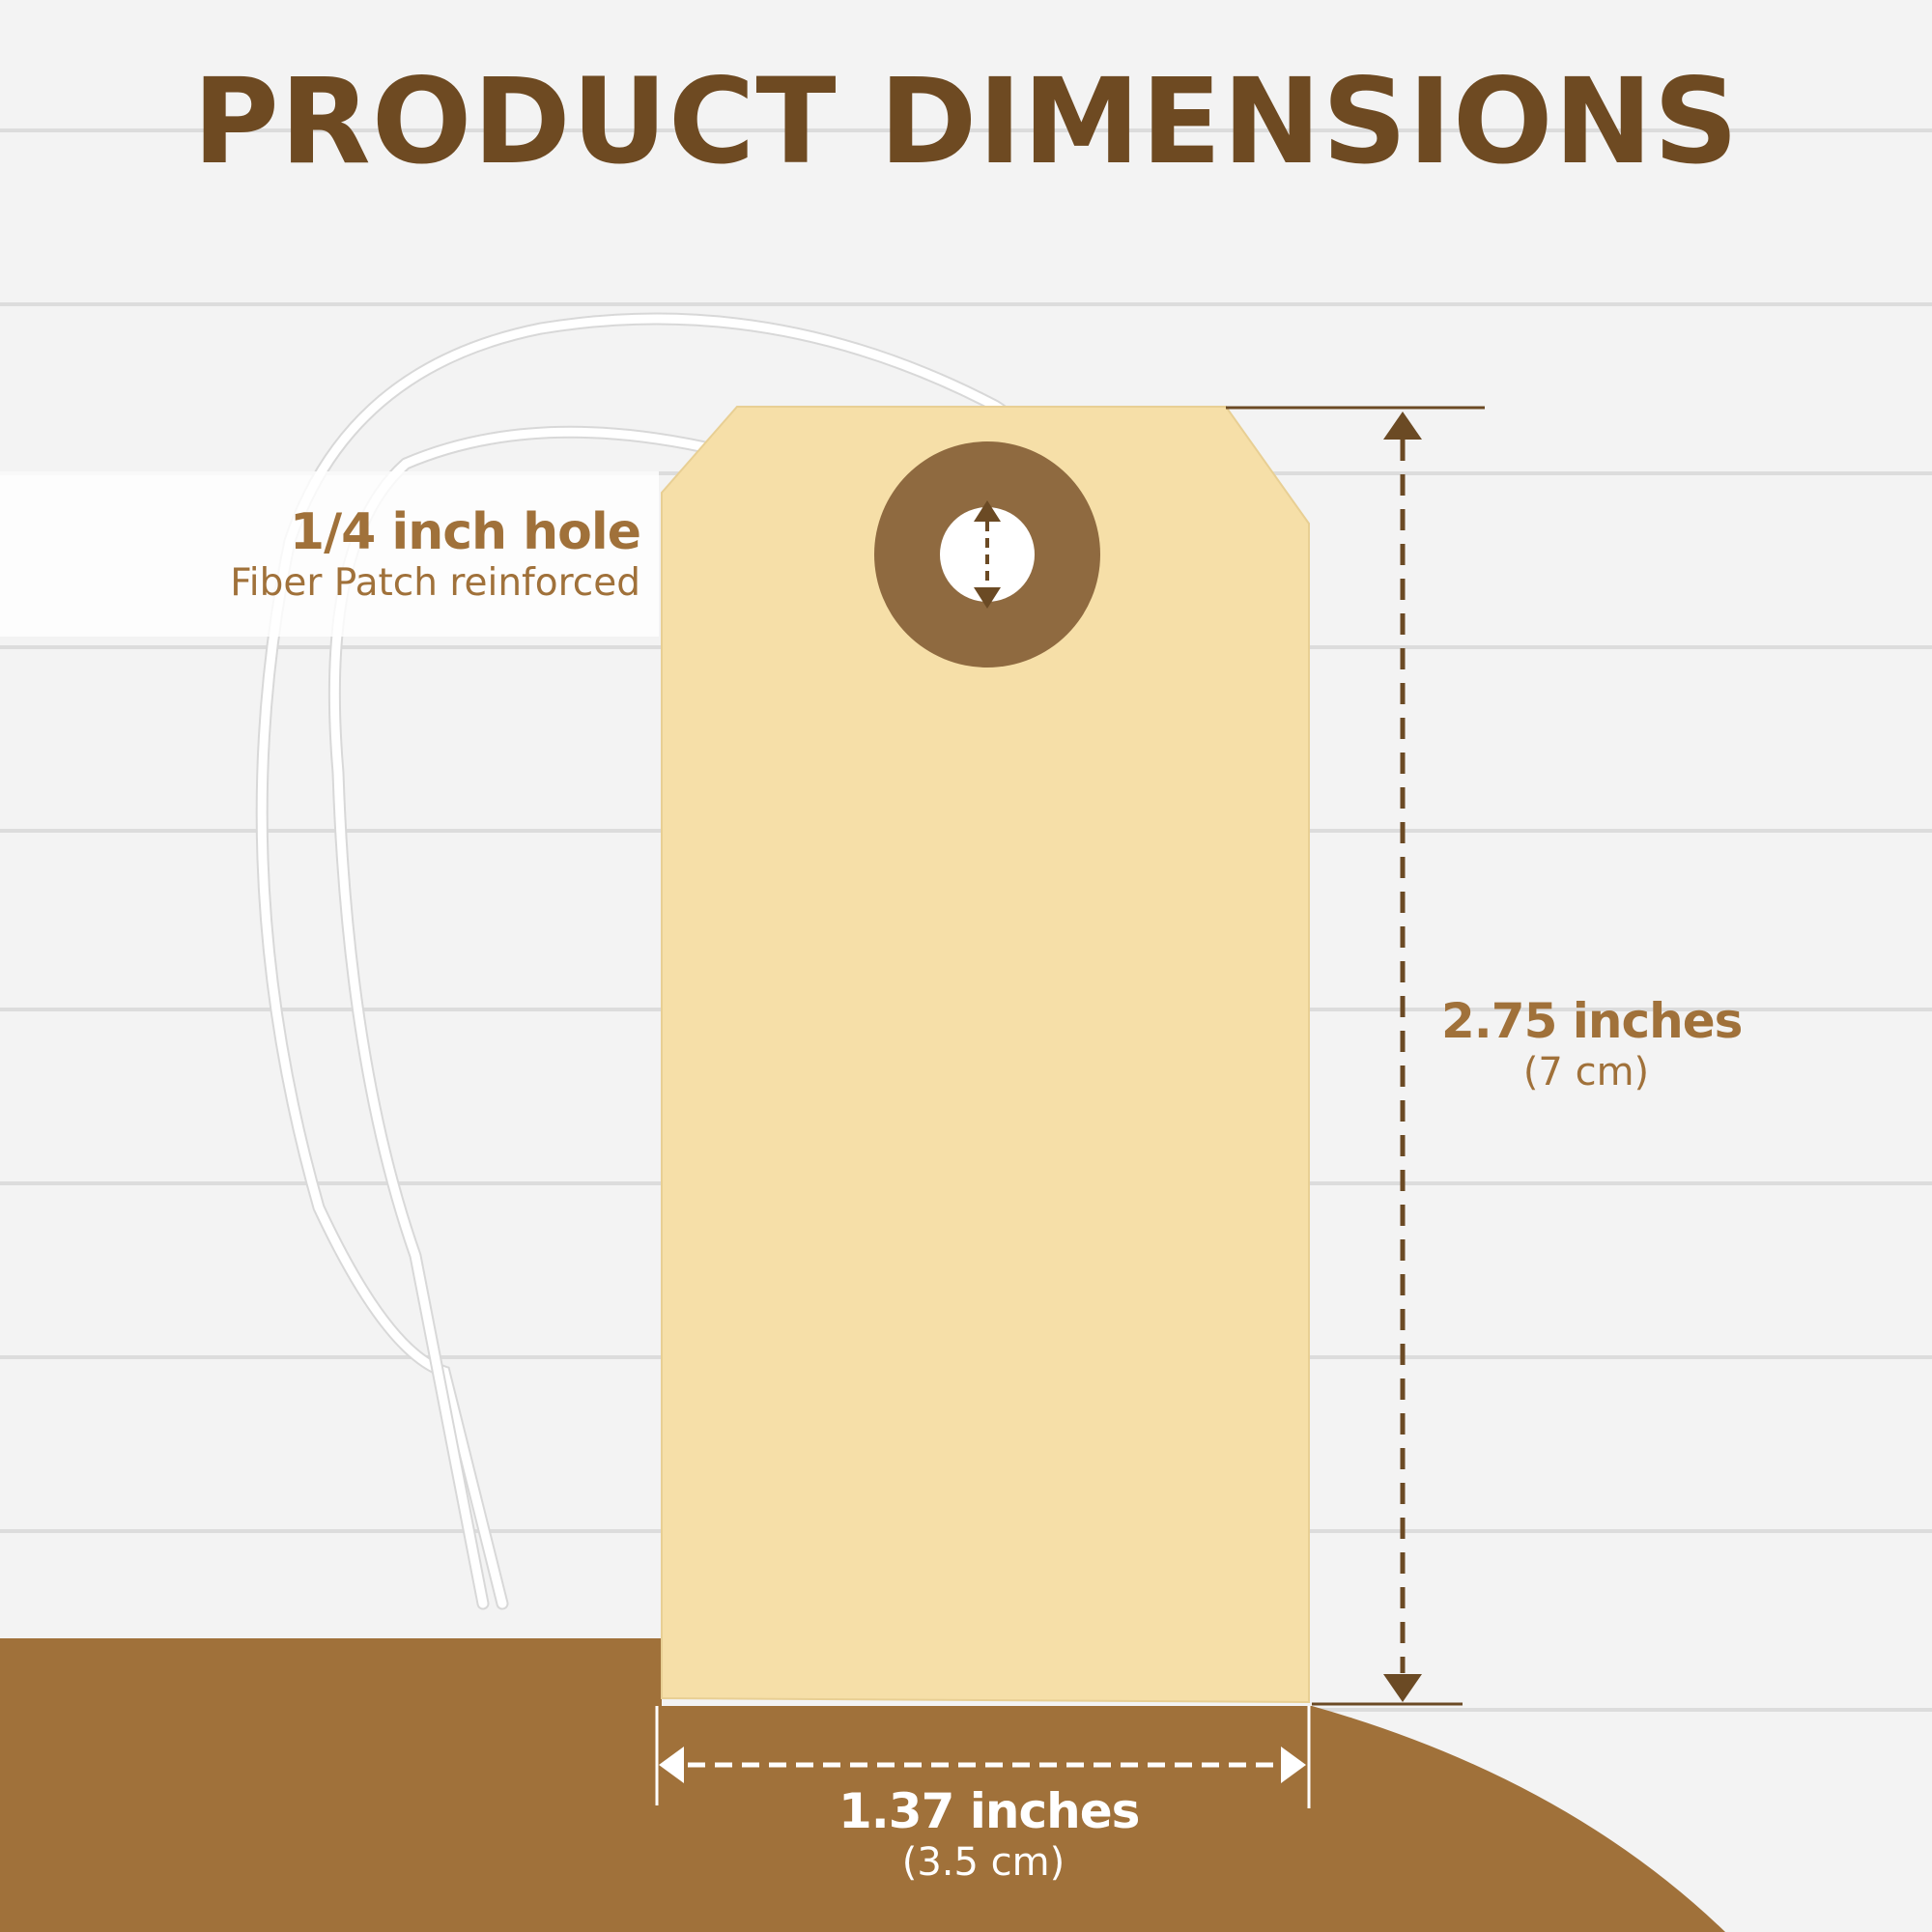 The width and height of the screenshot is (1932, 1932). I want to click on brown-bottom-band, so click(862, 1785).